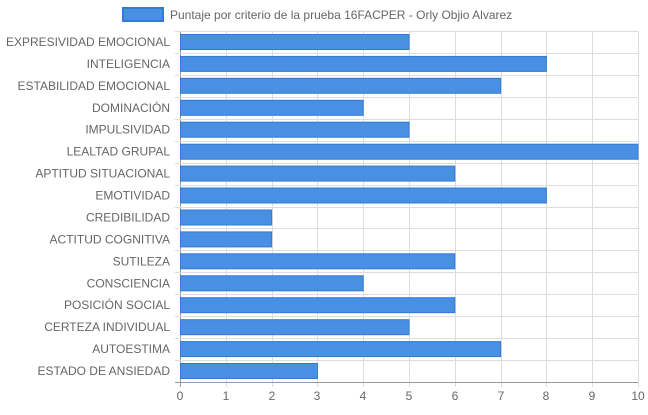 The image size is (648, 415). I want to click on x-tick-label: 5, so click(409, 396).